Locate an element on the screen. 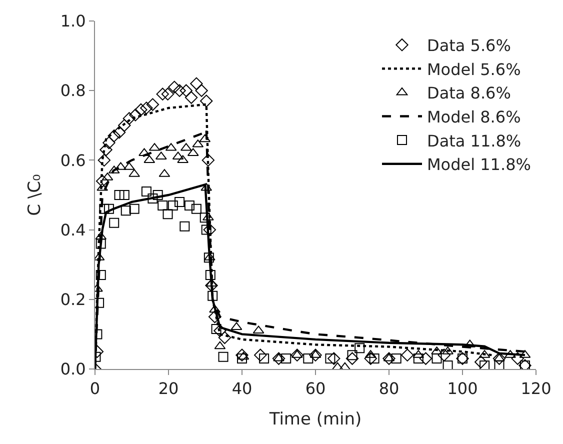 The width and height of the screenshot is (563, 444). legend-label: Data 11.8% is located at coordinates (474, 140).